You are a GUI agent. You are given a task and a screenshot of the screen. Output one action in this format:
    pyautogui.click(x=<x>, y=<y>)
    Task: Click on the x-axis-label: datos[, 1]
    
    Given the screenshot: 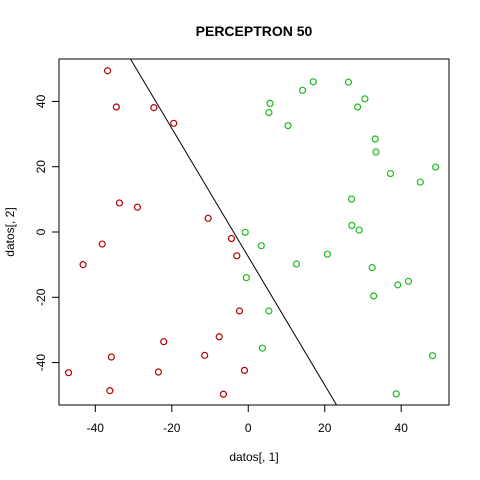 What is the action you would take?
    pyautogui.click(x=253, y=457)
    